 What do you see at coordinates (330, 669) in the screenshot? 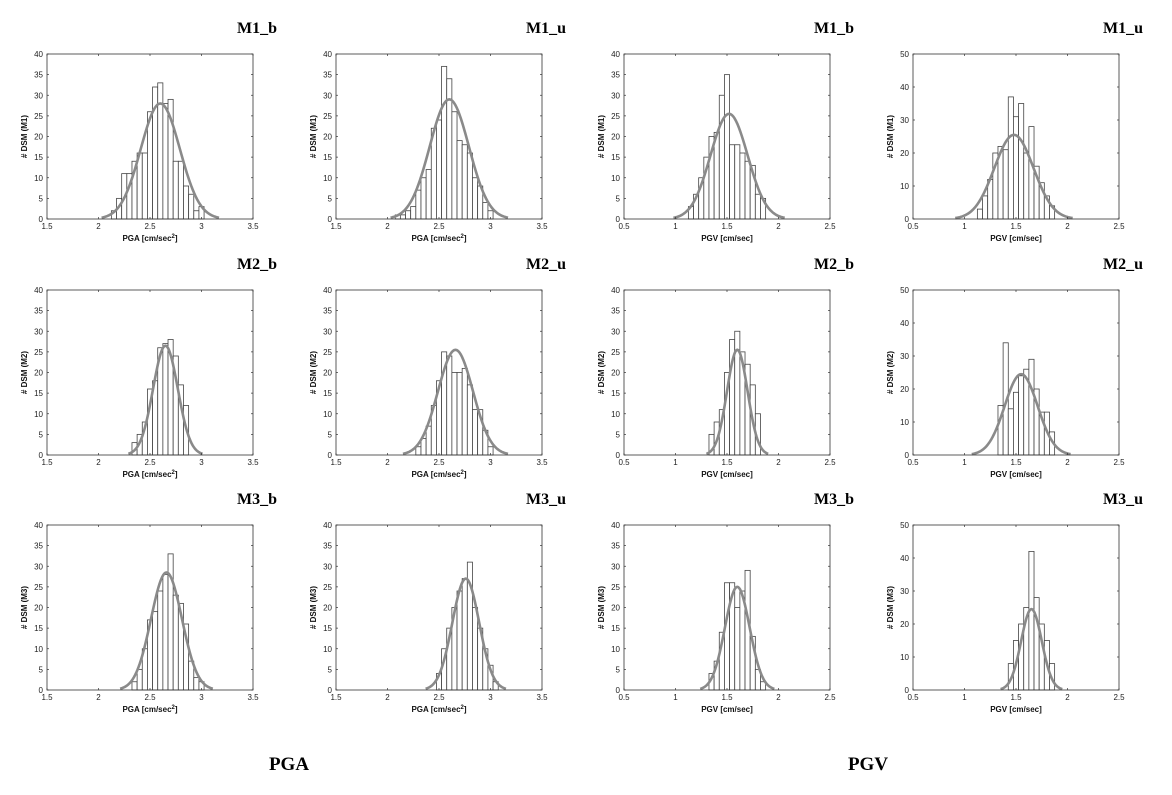
I see `y-tick-label: 5` at bounding box center [330, 669].